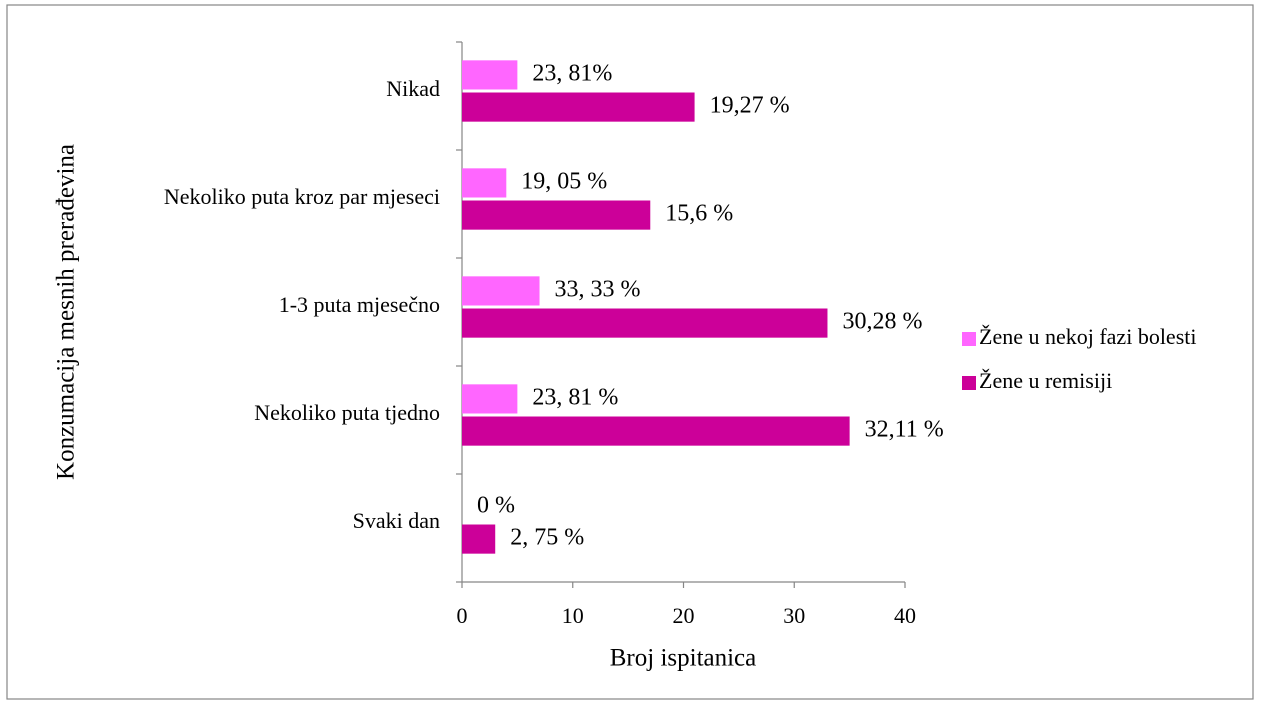 The height and width of the screenshot is (707, 1261). Describe the element at coordinates (347, 412) in the screenshot. I see `y-tick-label: Nekoliko puta tjedno` at that location.